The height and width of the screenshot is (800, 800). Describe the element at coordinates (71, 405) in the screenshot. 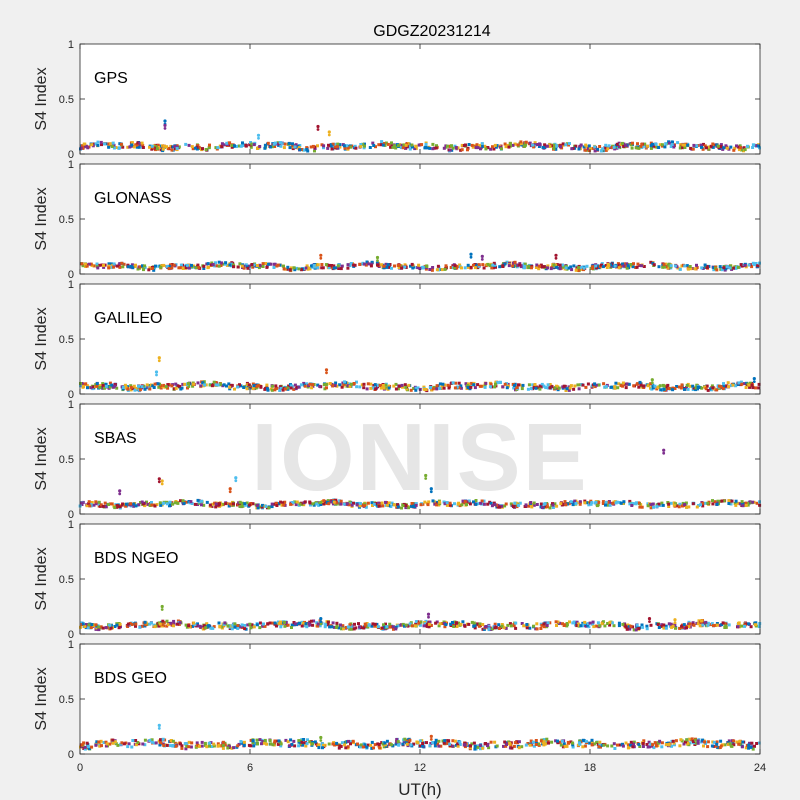

I see `y-tick-label: 1` at that location.